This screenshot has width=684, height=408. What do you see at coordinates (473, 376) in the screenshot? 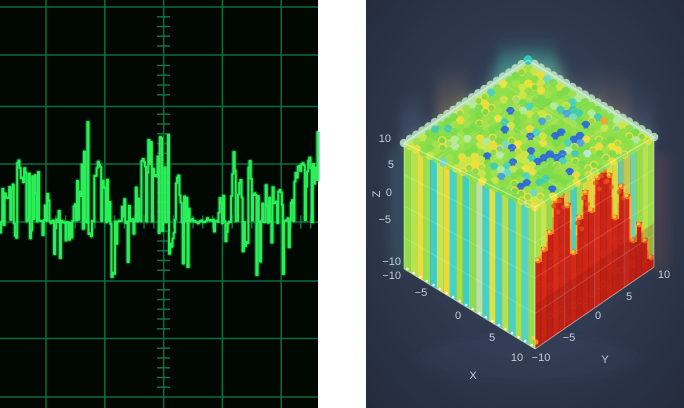
I see `svg-text: X` at bounding box center [473, 376].